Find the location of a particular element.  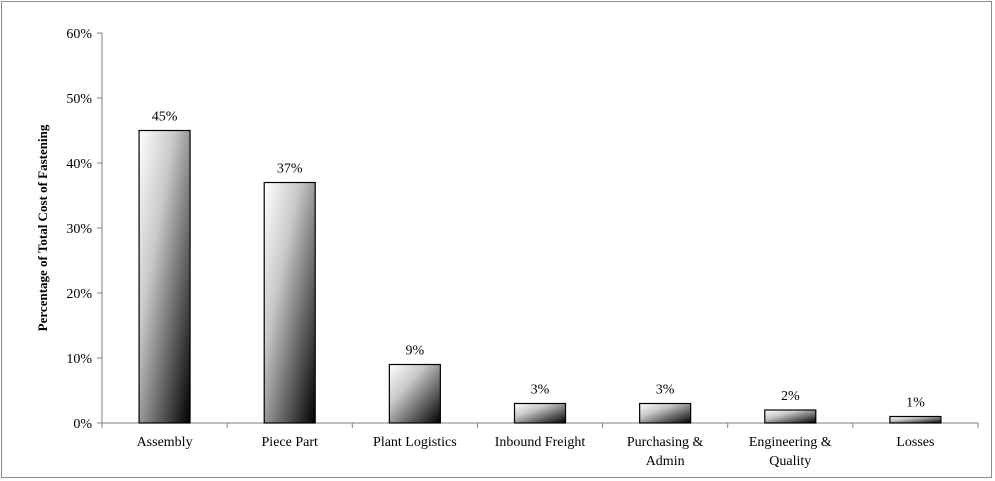

data-label: 1% is located at coordinates (915, 403).